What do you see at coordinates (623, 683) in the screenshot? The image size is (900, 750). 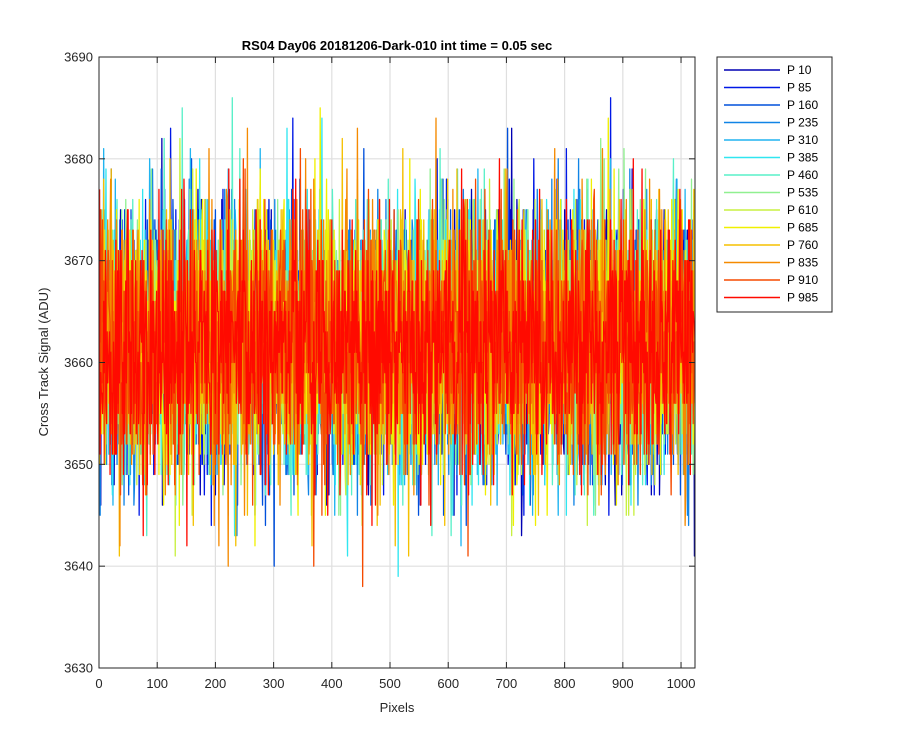 I see `x-tick-label: 900` at bounding box center [623, 683].